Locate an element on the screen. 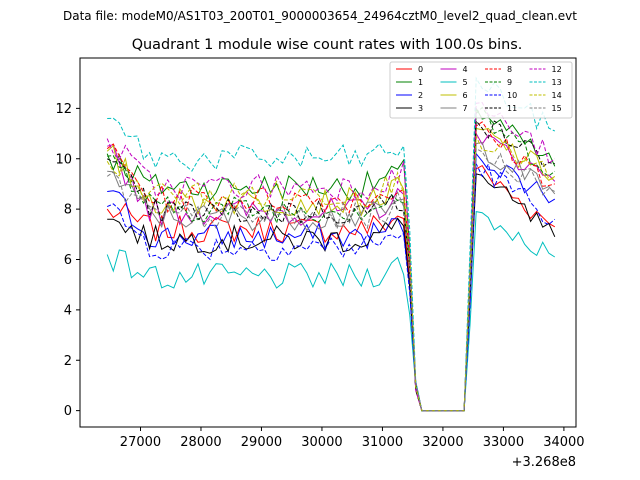  y-tick-label: 2 is located at coordinates (68, 361).